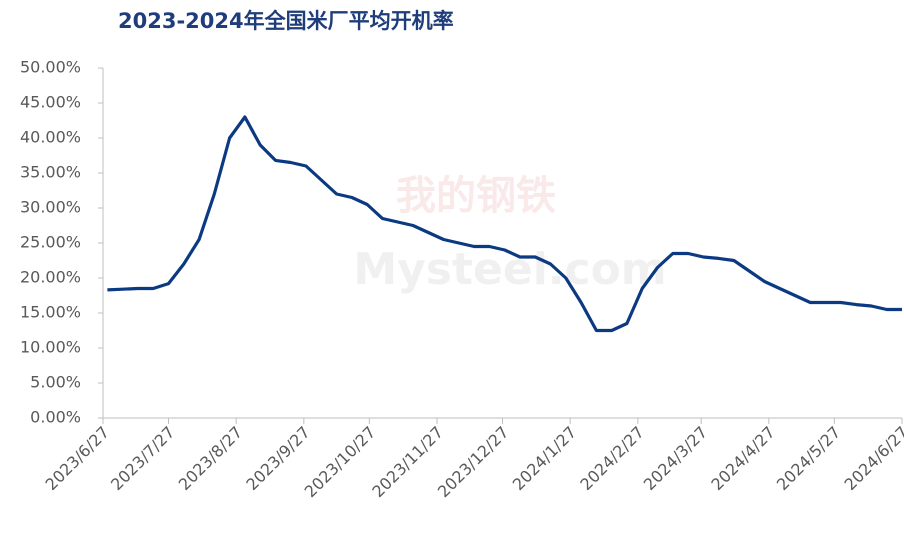 The height and width of the screenshot is (534, 904). I want to click on y-tick-label: 0.00%, so click(55, 417).